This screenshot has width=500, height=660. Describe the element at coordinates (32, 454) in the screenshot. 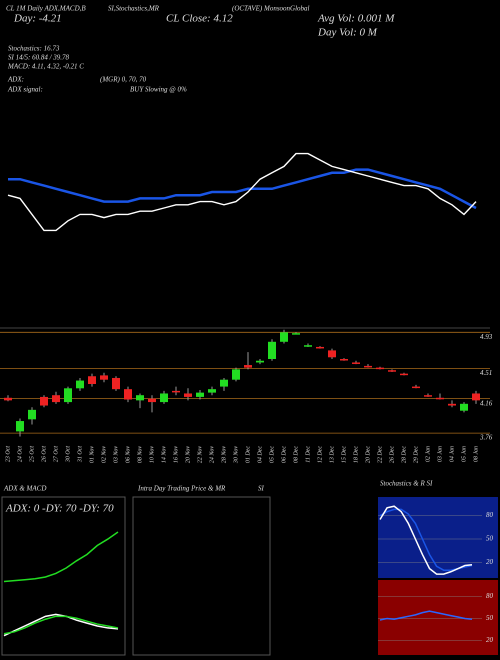

I see `x-tick-label: 25 Oct` at that location.